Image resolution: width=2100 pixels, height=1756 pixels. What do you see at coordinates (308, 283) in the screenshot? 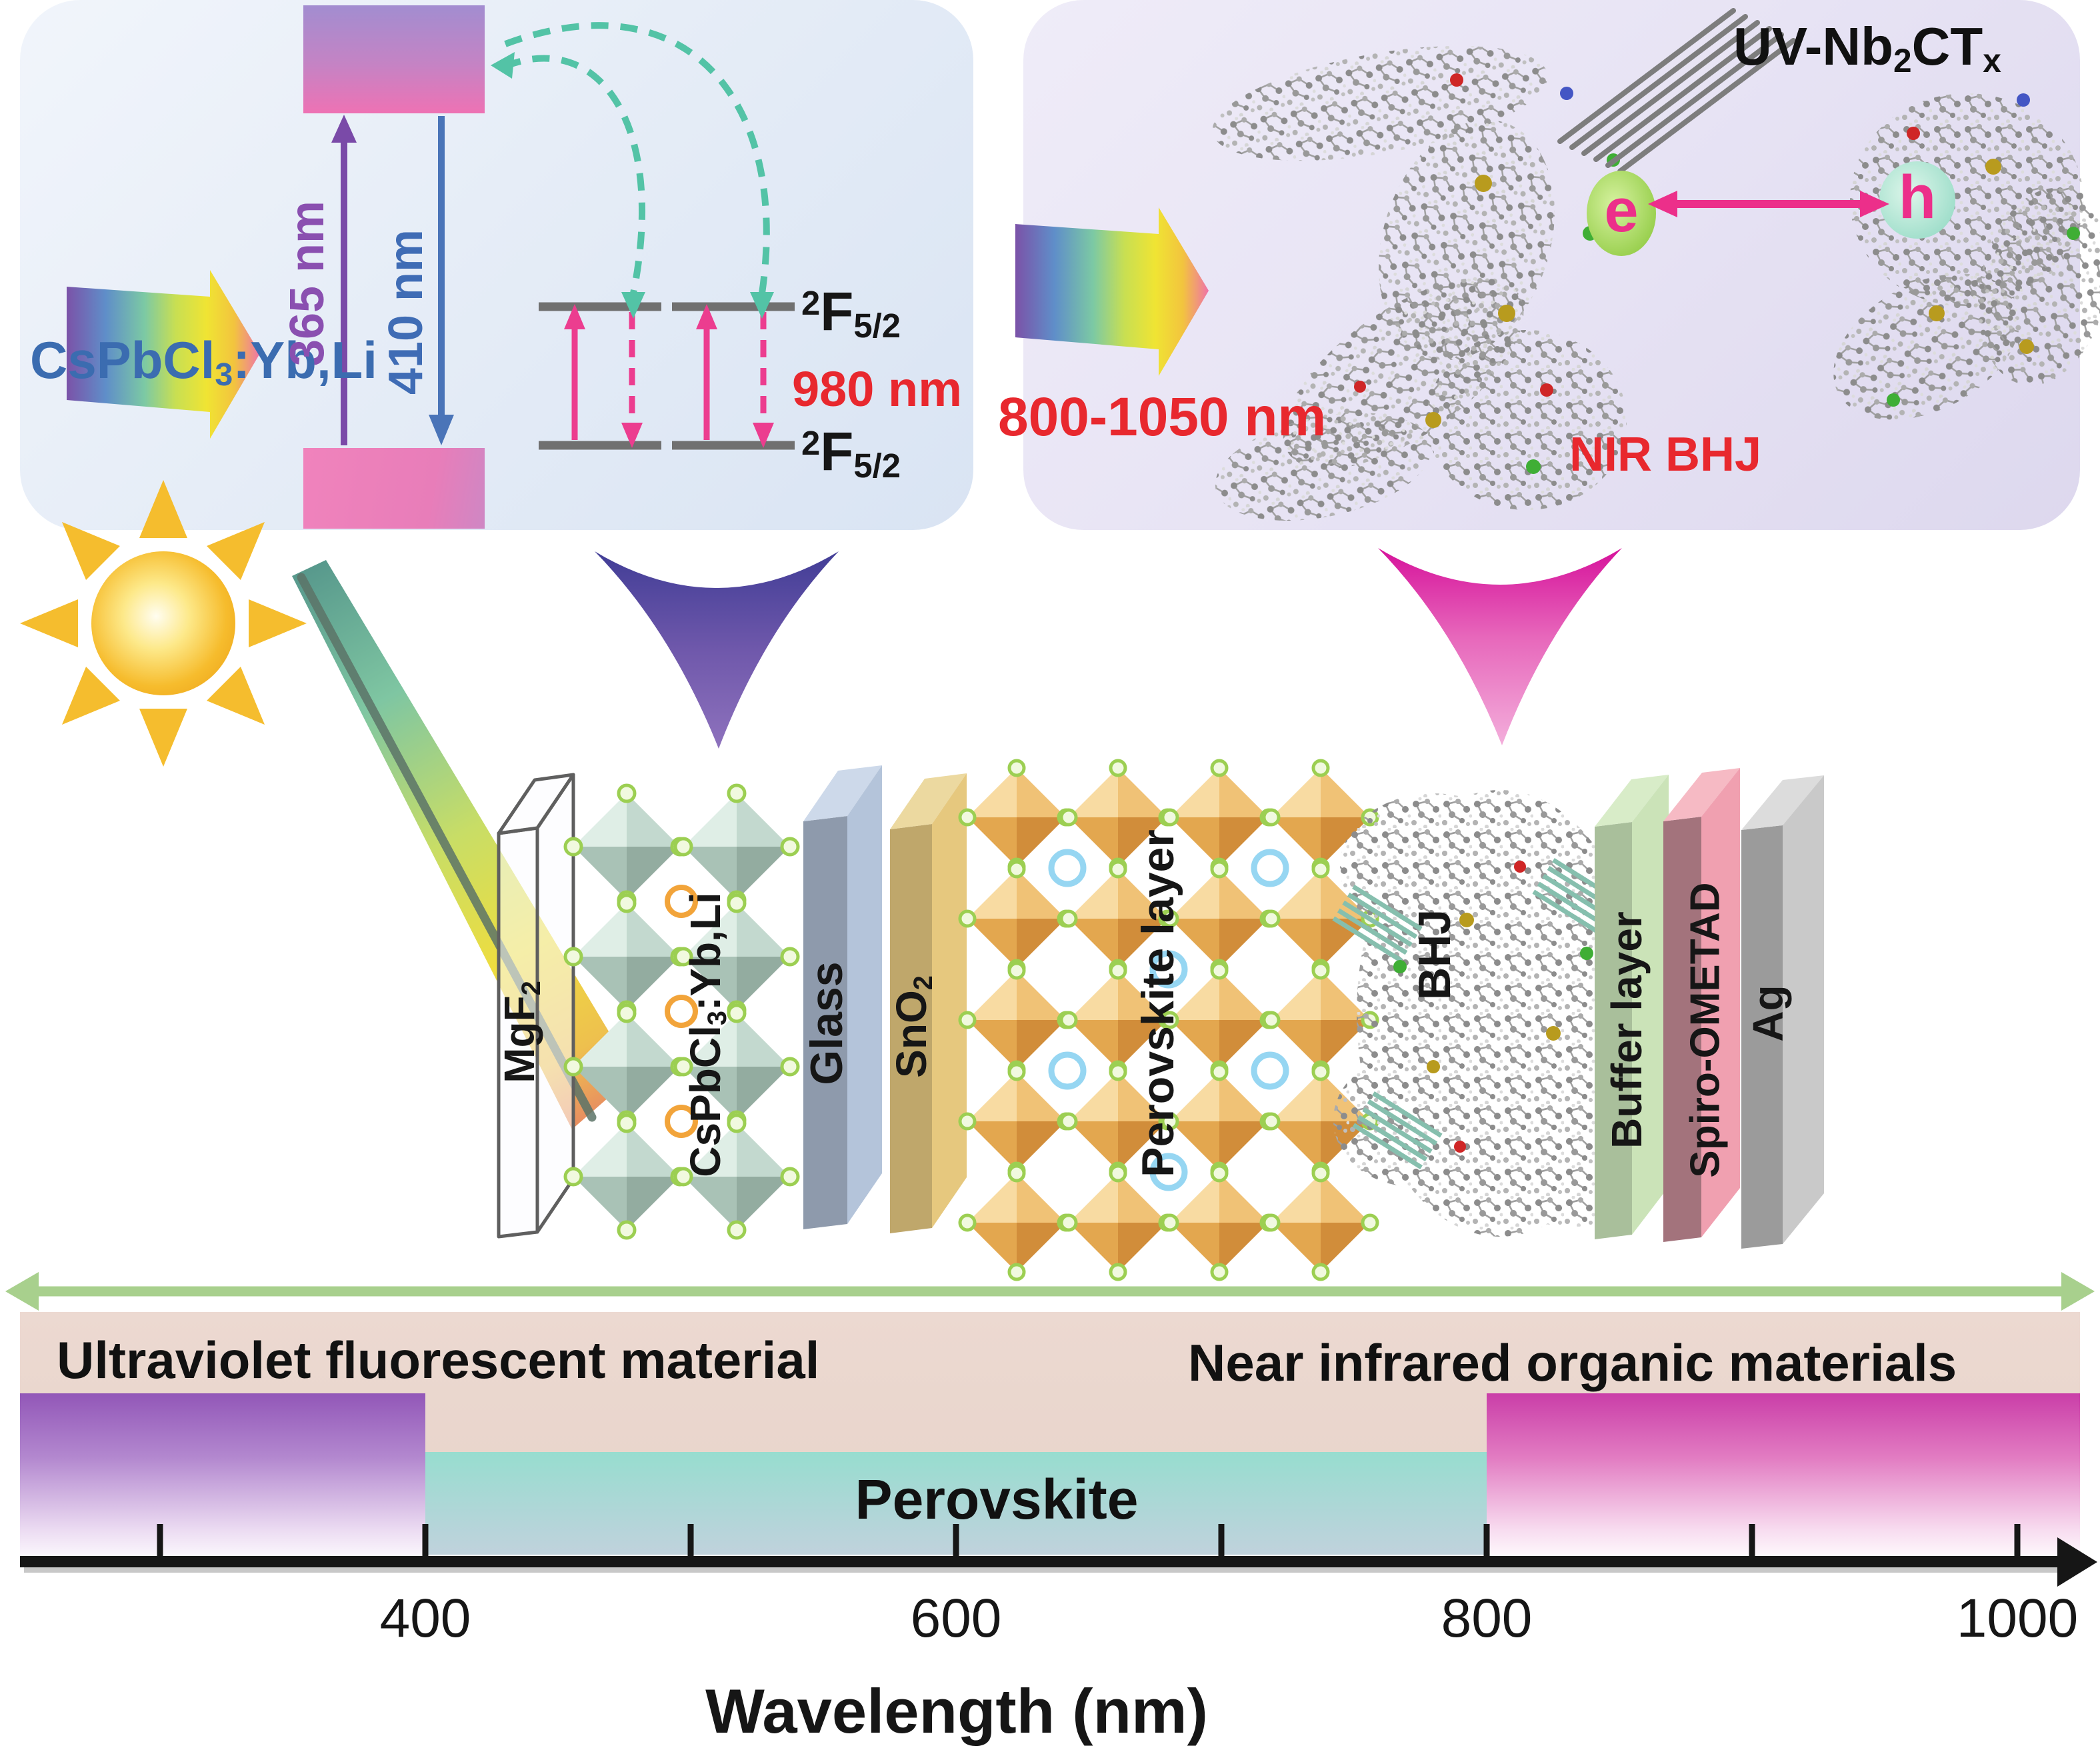
I see `excitation-365-label: 365 nm` at bounding box center [308, 283].